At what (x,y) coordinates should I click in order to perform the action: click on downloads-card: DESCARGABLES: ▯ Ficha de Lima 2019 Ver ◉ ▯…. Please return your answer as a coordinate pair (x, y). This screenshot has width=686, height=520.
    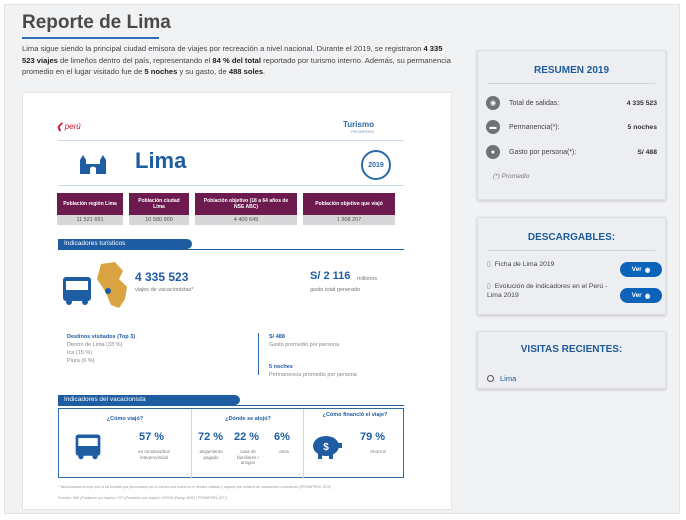
    Looking at the image, I should click on (571, 266).